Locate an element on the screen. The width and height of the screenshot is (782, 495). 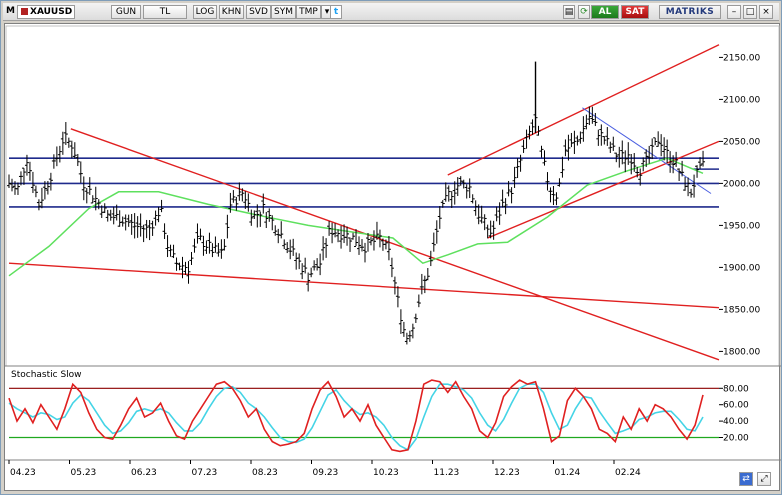
expand-icon: ⤢ is located at coordinates (764, 479).